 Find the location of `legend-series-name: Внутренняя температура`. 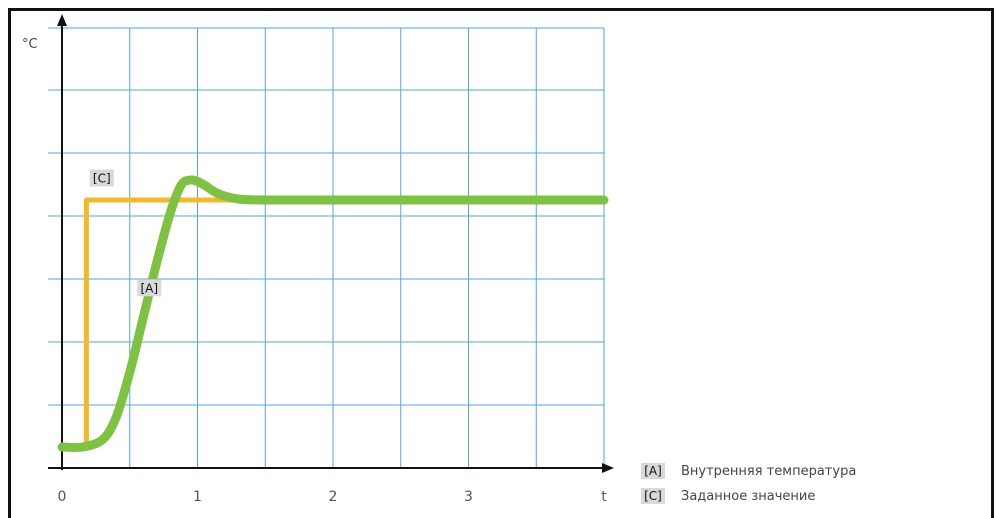

legend-series-name: Внутренняя температура is located at coordinates (768, 471).